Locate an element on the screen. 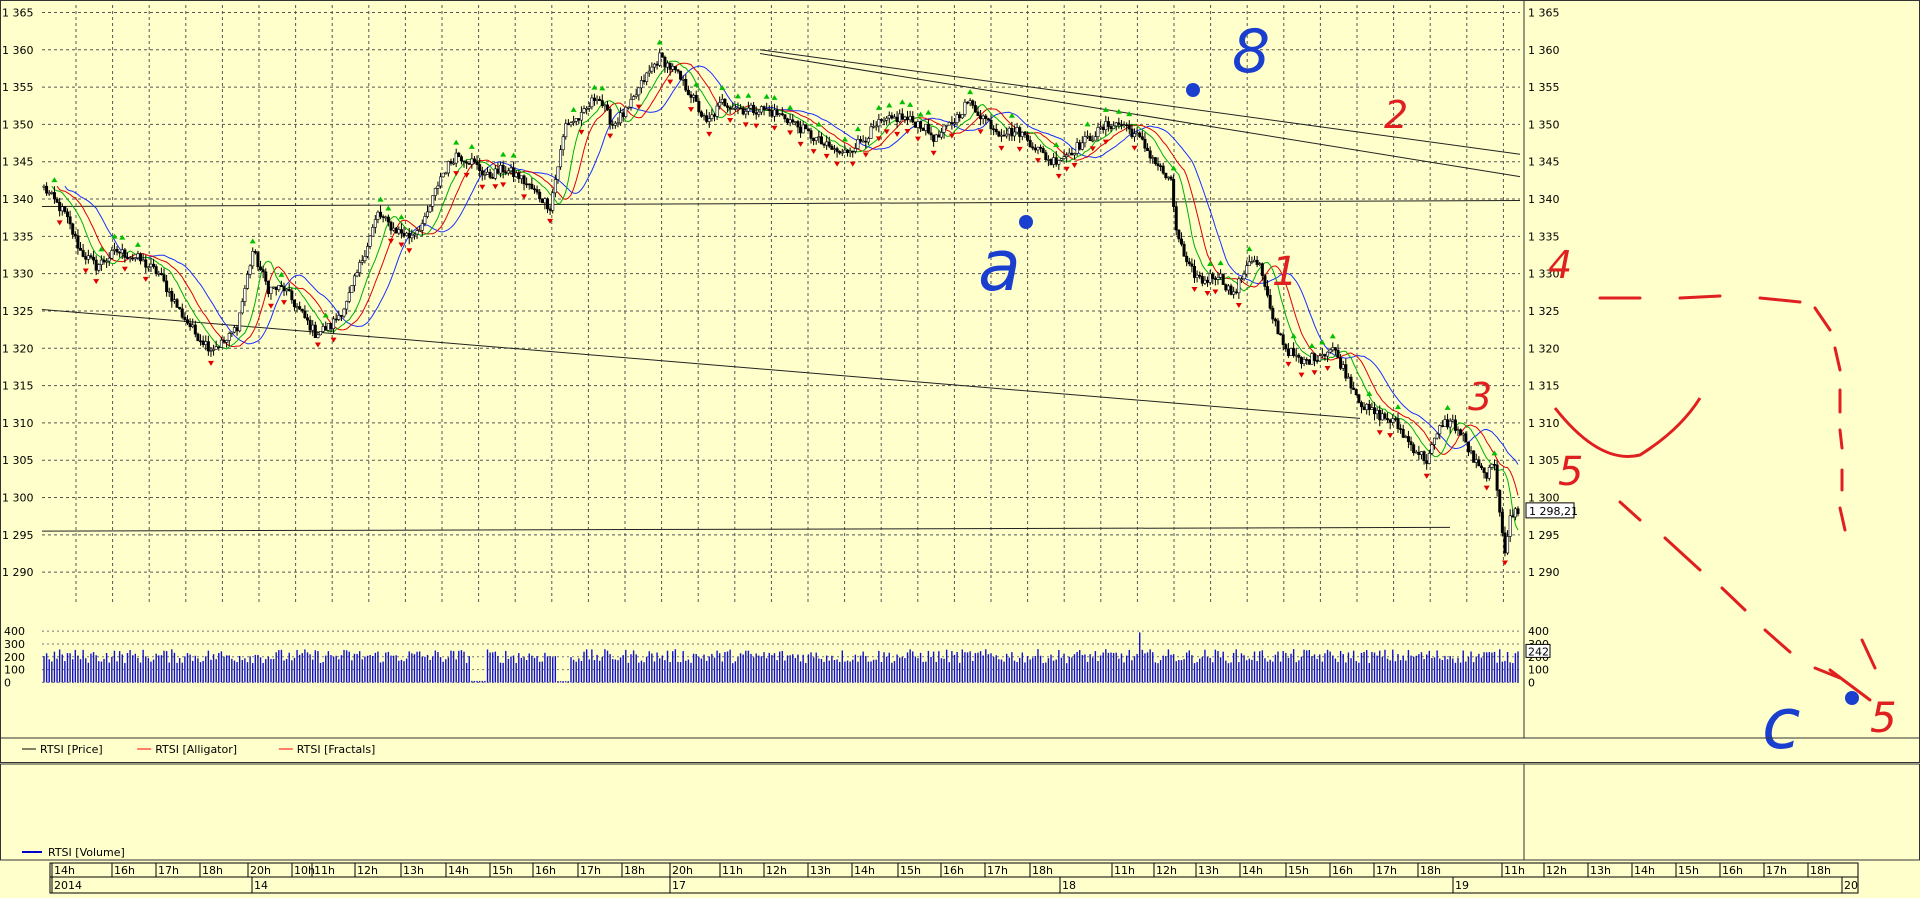 This screenshot has height=898, width=1920. price-tick-label-left: 1 365 is located at coordinates (18, 12).